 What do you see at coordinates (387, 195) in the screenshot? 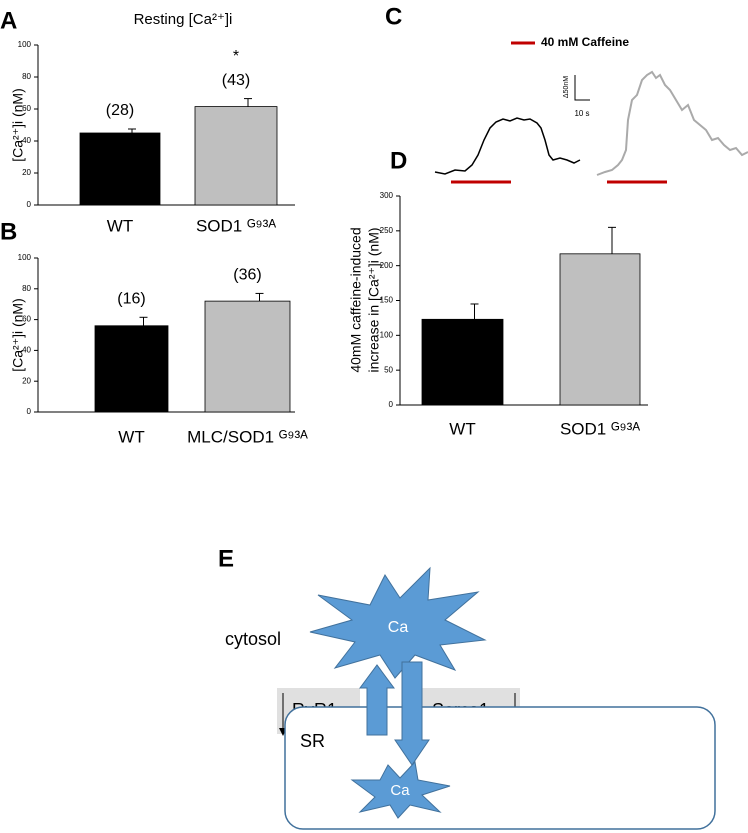
I see `y-tick-label: 300` at bounding box center [387, 195].